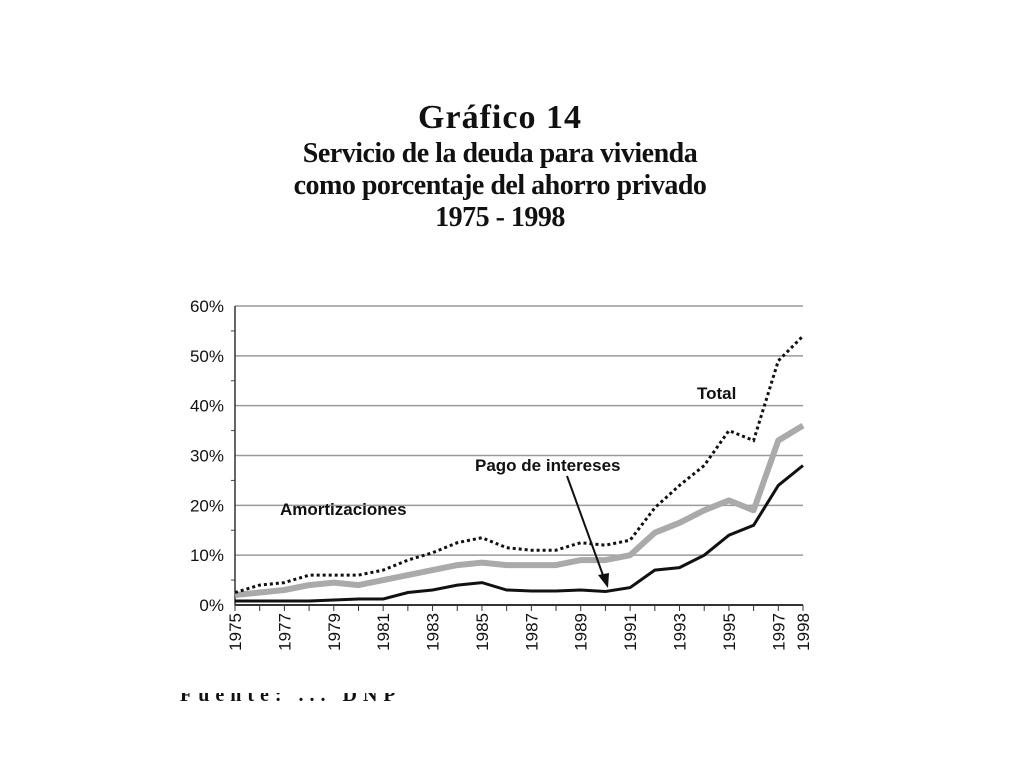 The height and width of the screenshot is (768, 1024). Describe the element at coordinates (343, 509) in the screenshot. I see `annotation-amortizaciones: Amortizaciones` at that location.